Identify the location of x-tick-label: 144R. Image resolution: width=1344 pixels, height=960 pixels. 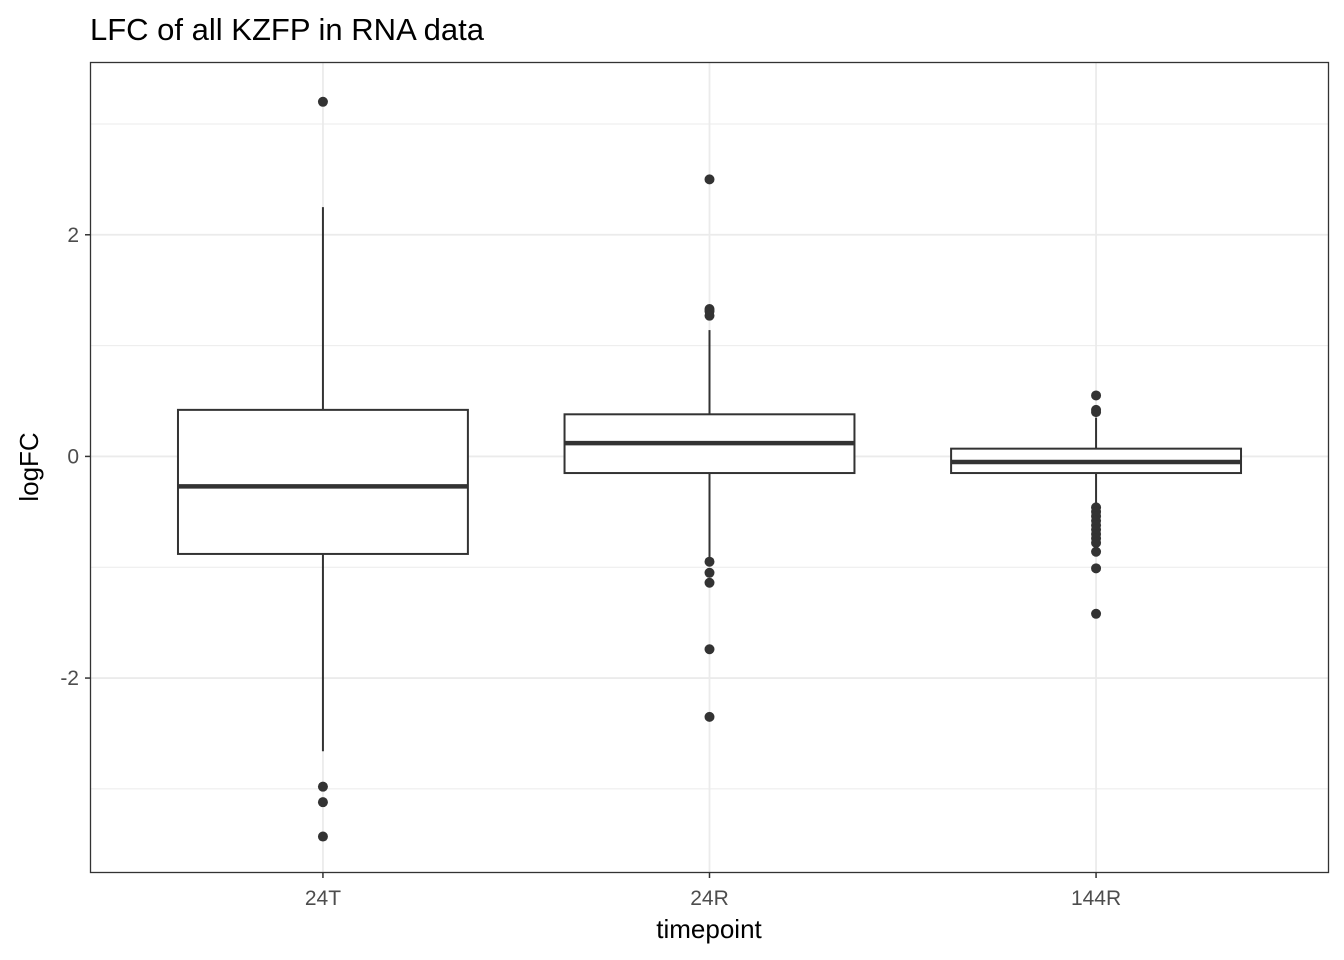
(1096, 898).